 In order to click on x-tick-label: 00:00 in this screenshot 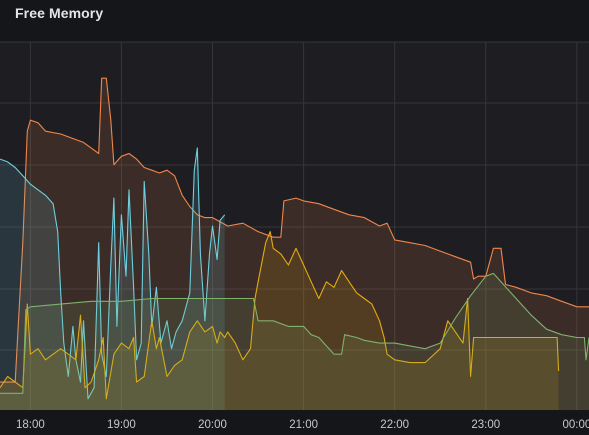, I will do `click(575, 425)`.